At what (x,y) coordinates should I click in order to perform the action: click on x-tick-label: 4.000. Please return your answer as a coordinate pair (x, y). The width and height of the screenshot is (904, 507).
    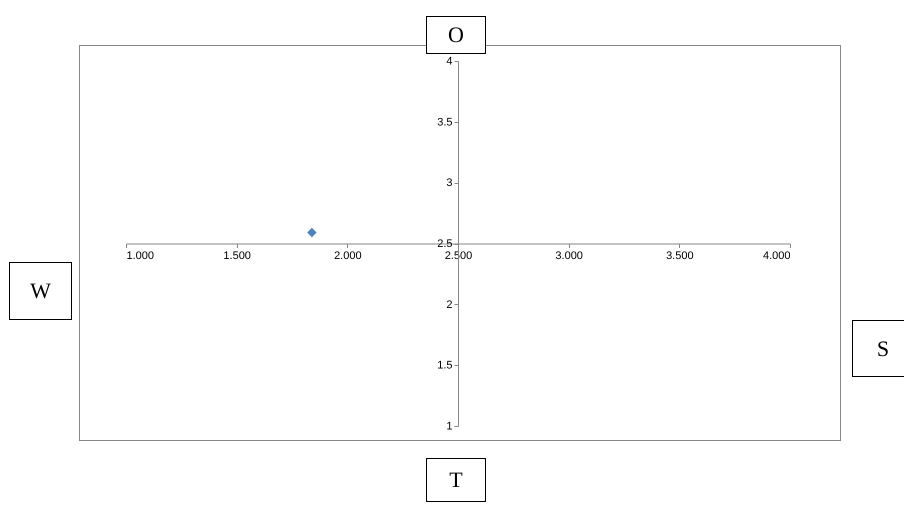
    Looking at the image, I should click on (776, 256).